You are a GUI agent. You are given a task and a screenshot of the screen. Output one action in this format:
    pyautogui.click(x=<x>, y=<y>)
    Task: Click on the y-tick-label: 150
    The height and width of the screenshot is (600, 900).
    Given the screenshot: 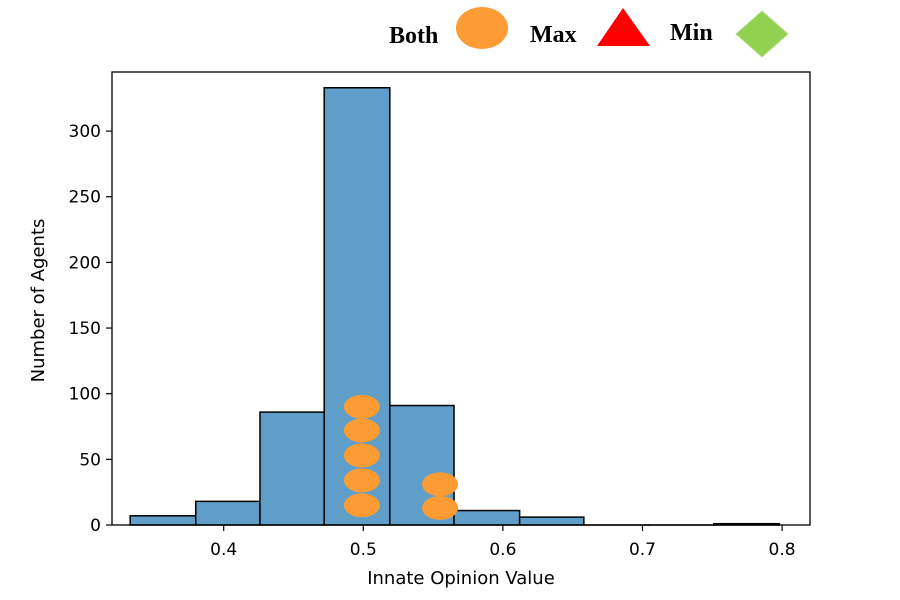 What is the action you would take?
    pyautogui.click(x=85, y=329)
    